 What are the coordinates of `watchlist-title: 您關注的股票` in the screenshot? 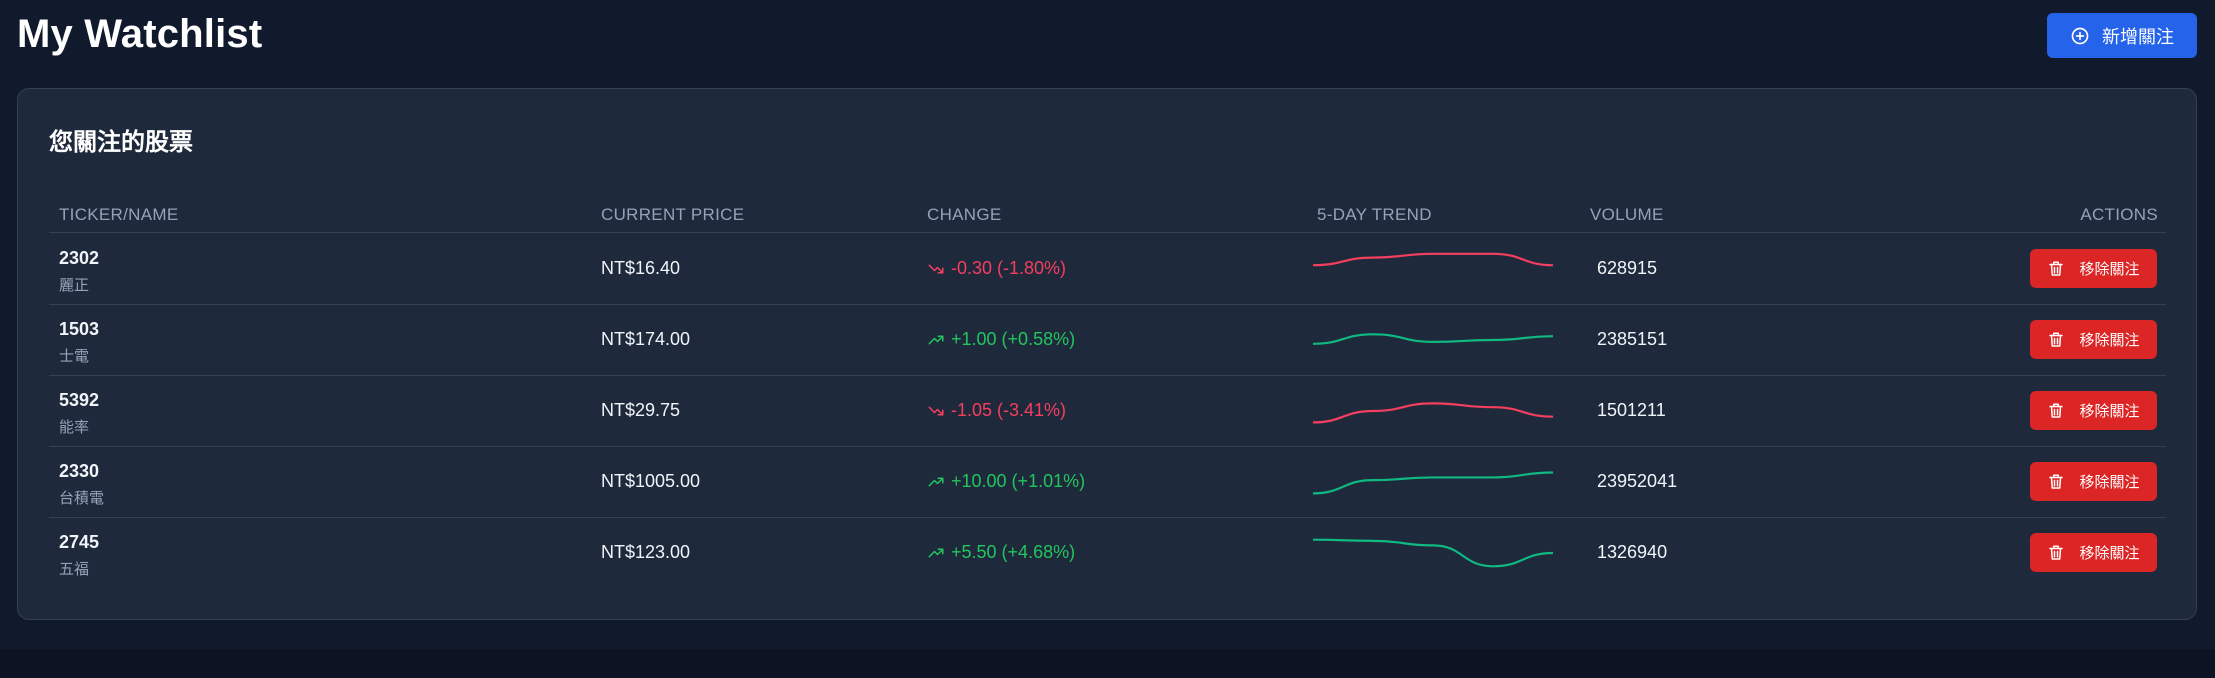 It's located at (121, 142).